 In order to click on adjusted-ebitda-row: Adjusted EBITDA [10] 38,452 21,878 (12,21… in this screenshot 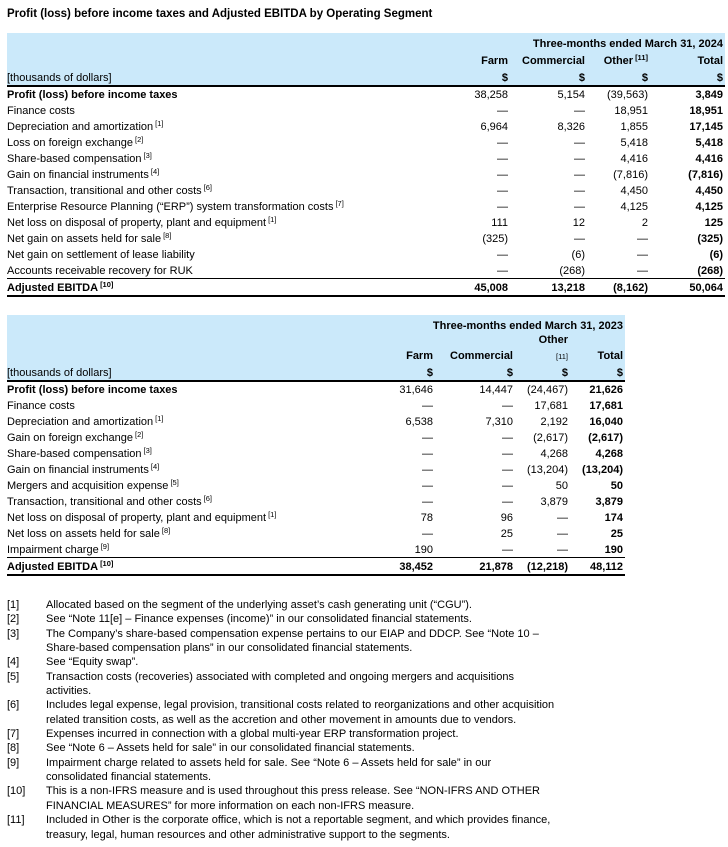, I will do `click(316, 566)`.